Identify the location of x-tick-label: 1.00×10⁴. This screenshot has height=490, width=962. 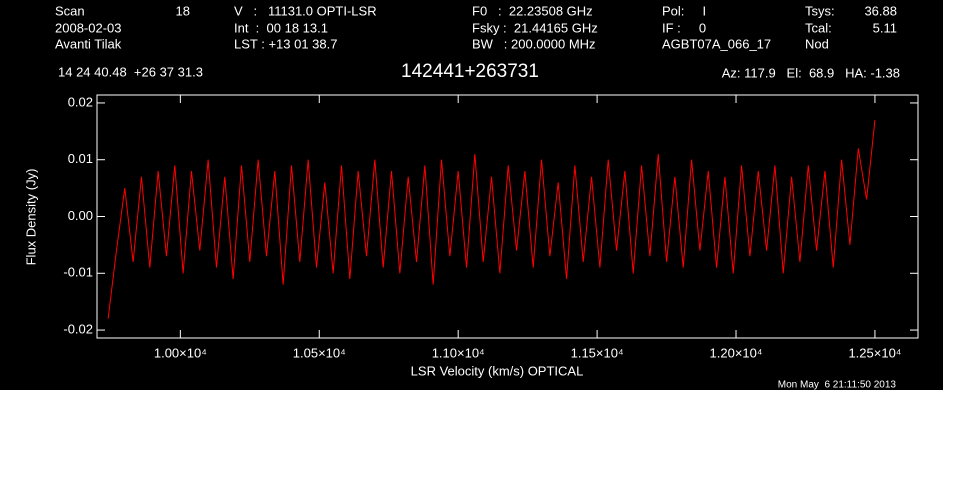
(180, 352).